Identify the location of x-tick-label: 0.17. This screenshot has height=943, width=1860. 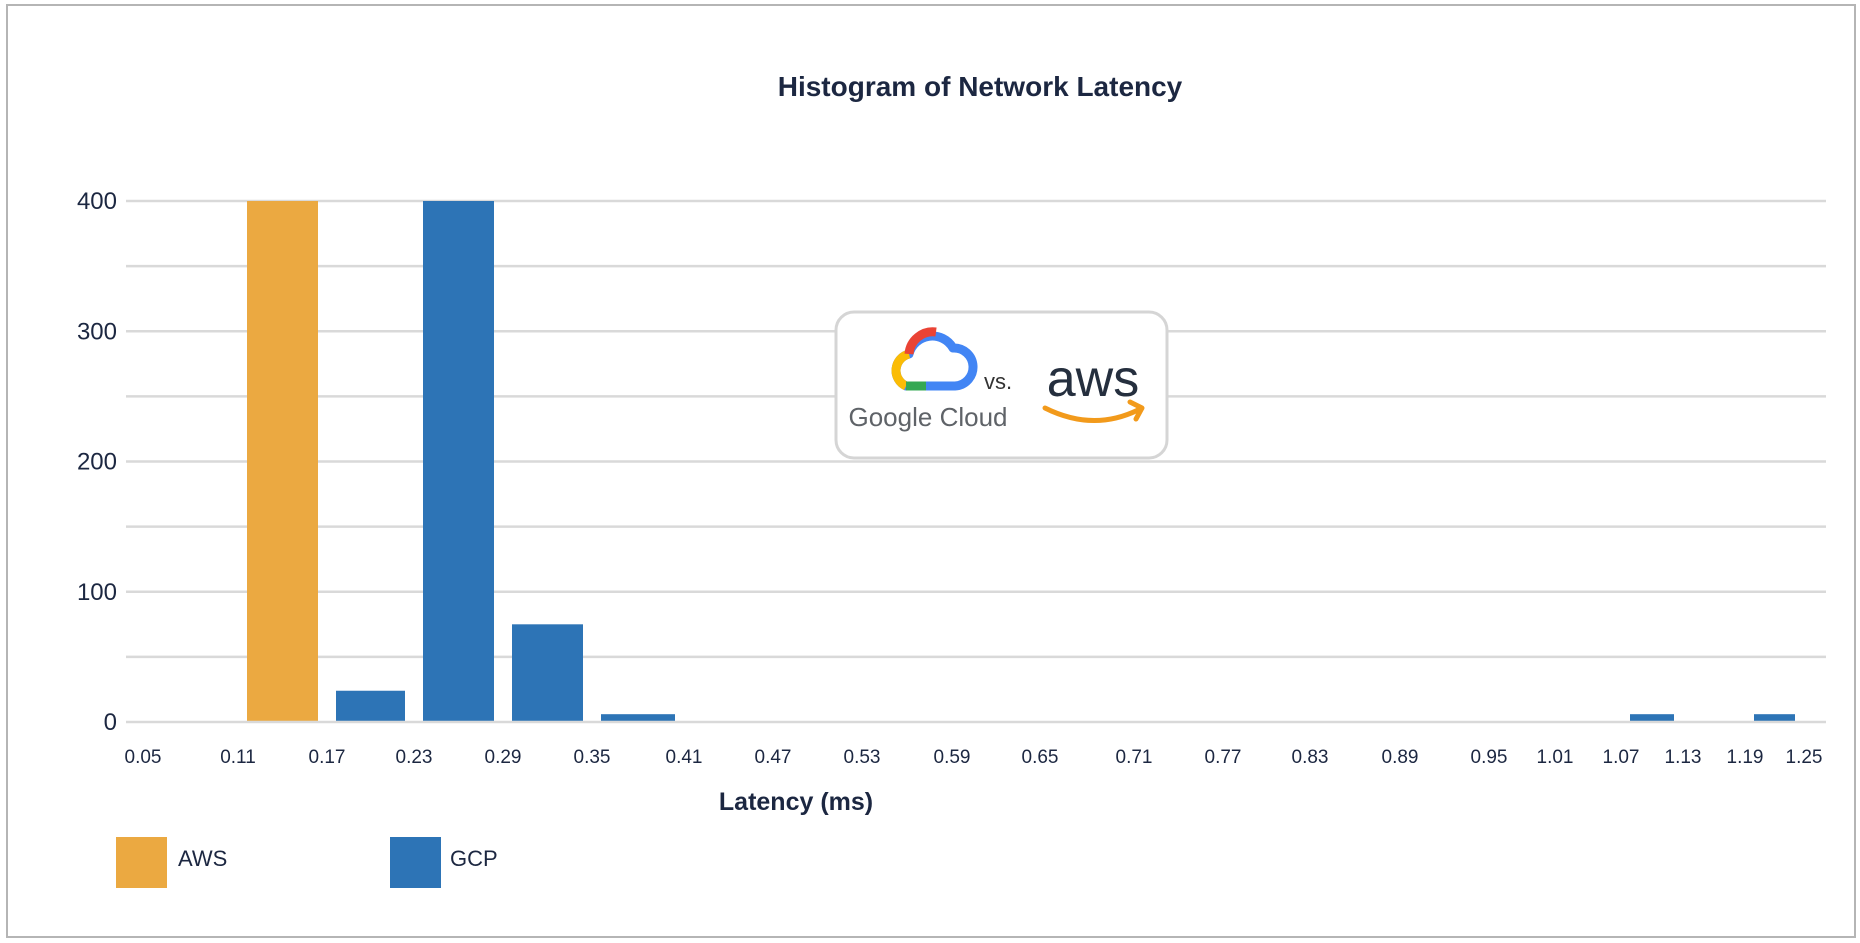
(327, 757).